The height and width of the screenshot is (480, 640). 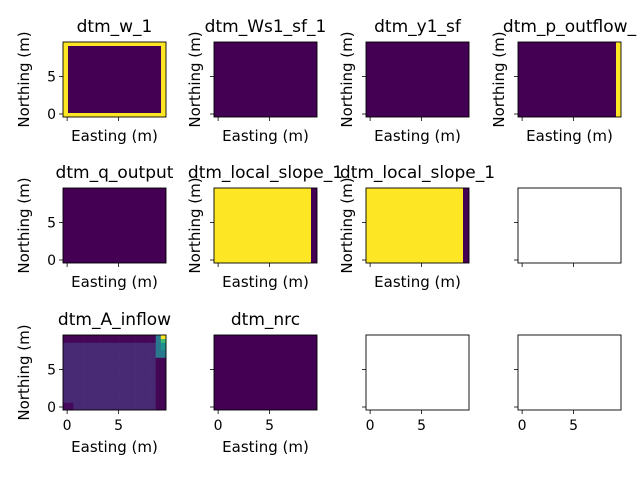 What do you see at coordinates (265, 79) in the screenshot?
I see `heatmap-cells` at bounding box center [265, 79].